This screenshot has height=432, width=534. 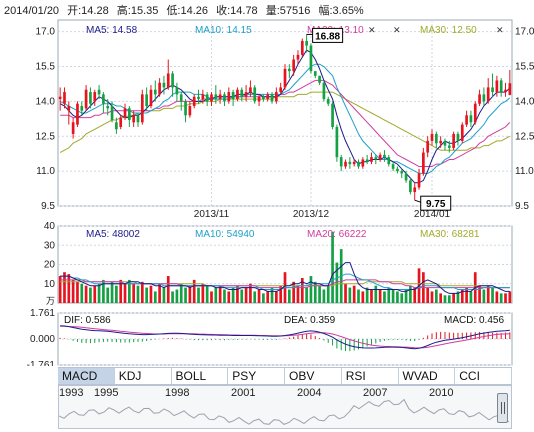 I want to click on price-ma30-line, so click(x=285, y=122).